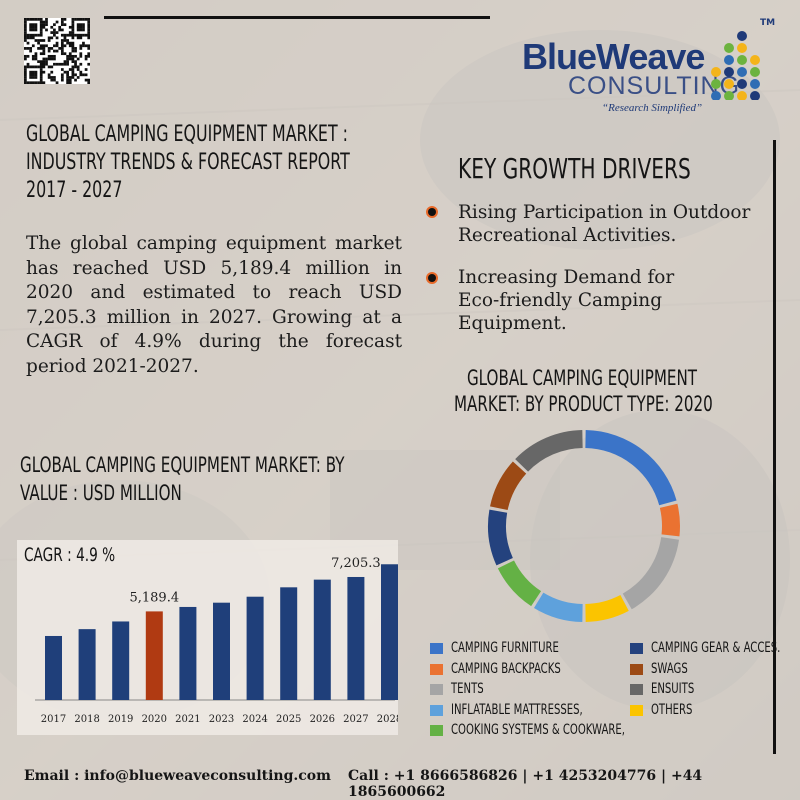 Image resolution: width=800 pixels, height=800 pixels. I want to click on x-tick-label: 2020, so click(154, 719).